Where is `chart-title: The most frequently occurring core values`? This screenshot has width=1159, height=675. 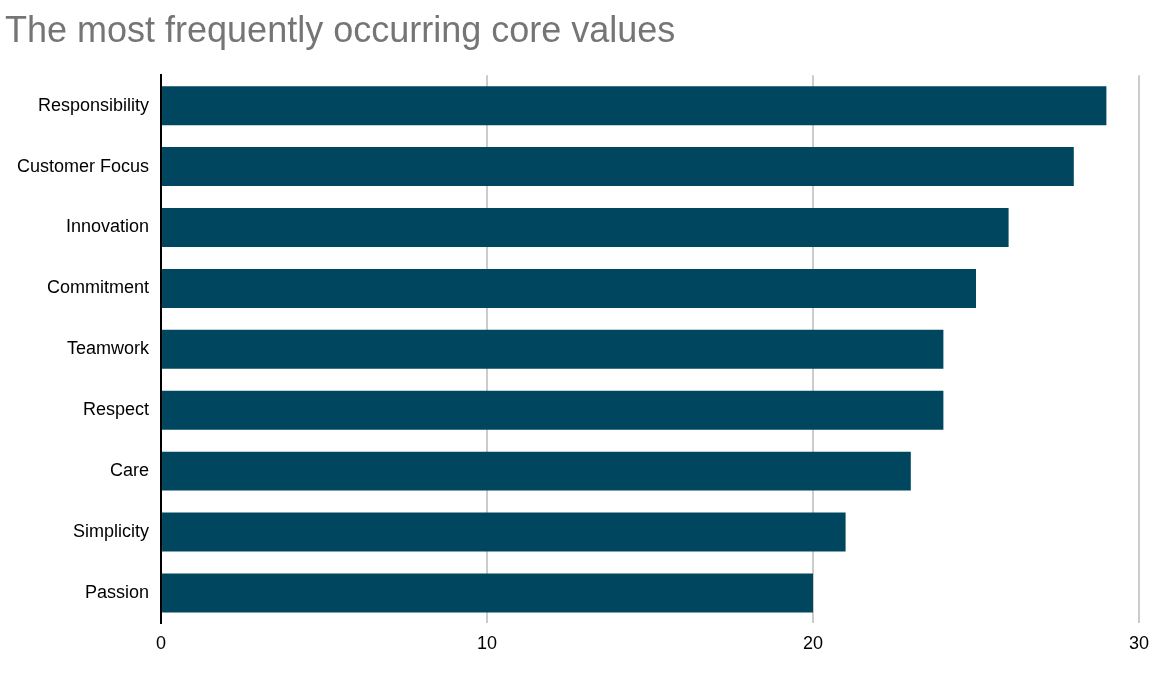
chart-title: The most frequently occurring core values is located at coordinates (340, 29).